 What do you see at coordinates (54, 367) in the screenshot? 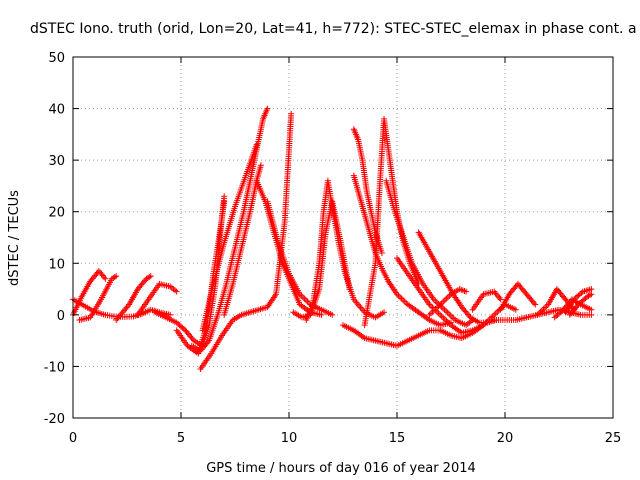
I see `y-tick-label: -10` at bounding box center [54, 367].